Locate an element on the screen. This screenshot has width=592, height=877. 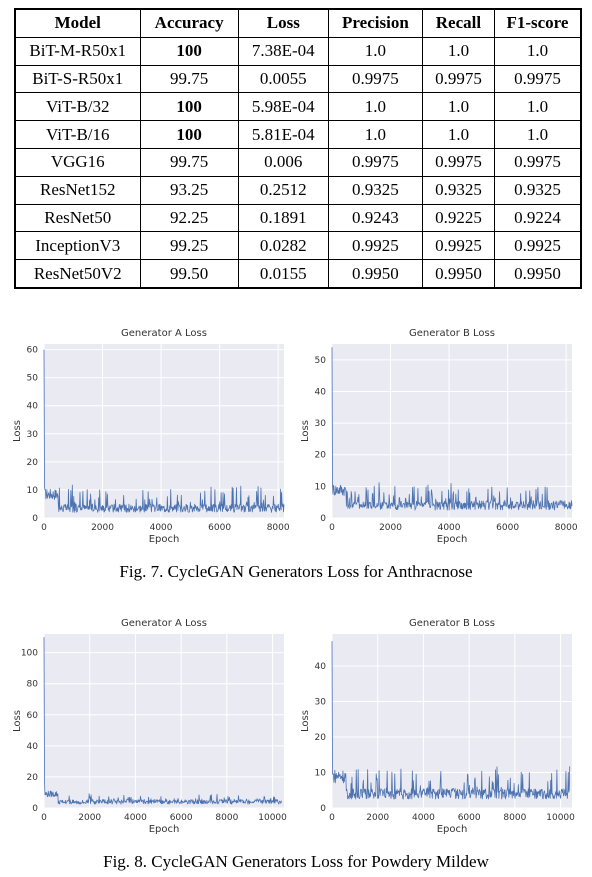
y-tick-label: 50 is located at coordinates (321, 361).